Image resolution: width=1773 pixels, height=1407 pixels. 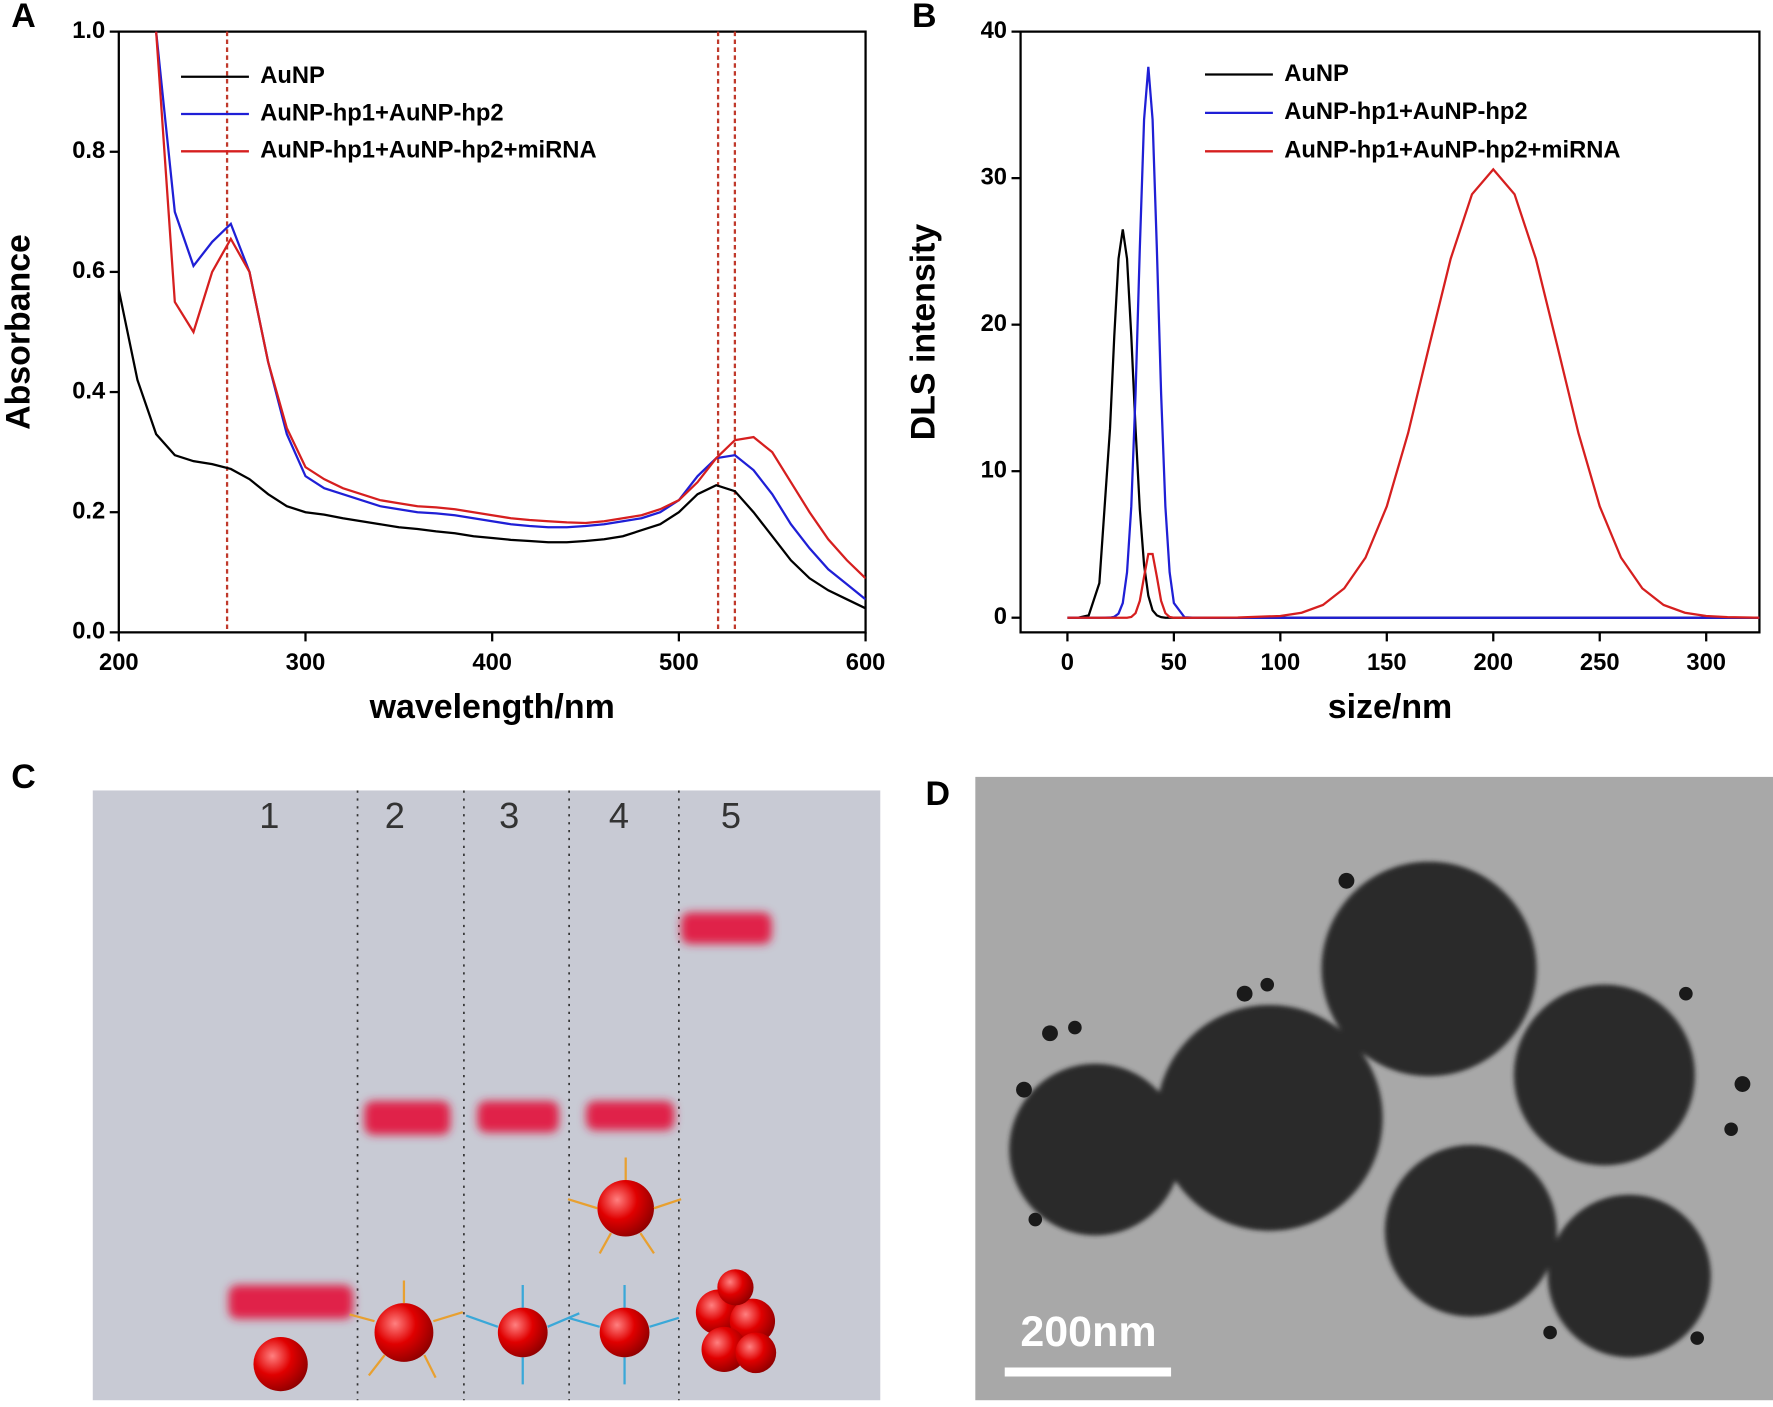 What do you see at coordinates (18, 332) in the screenshot?
I see `y-axis-label: Absorbance` at bounding box center [18, 332].